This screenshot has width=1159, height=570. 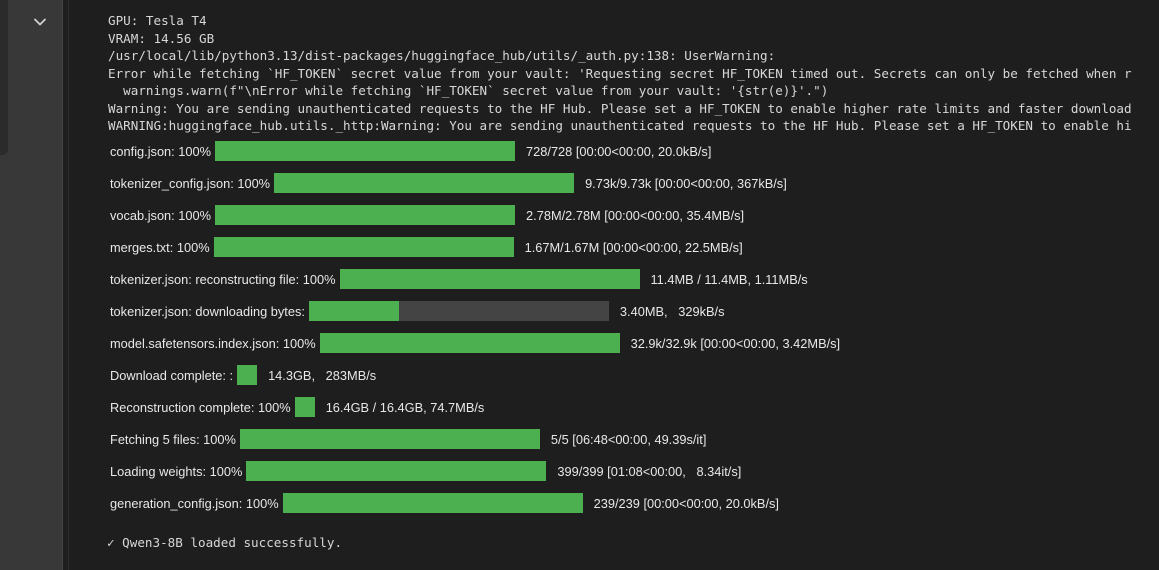 I want to click on progress-label: tokenizer.json: downloading bytes:, so click(x=207, y=311).